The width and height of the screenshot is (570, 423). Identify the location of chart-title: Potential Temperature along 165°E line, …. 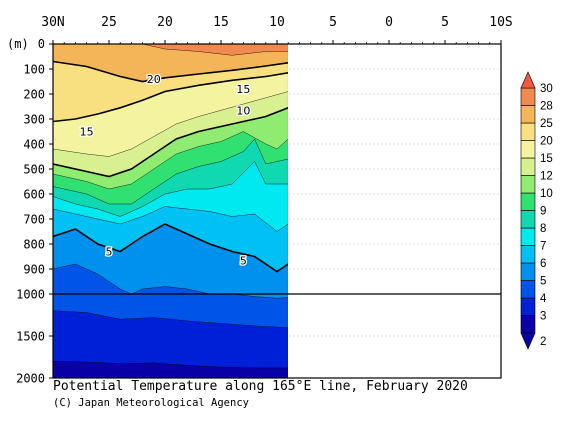
(260, 386).